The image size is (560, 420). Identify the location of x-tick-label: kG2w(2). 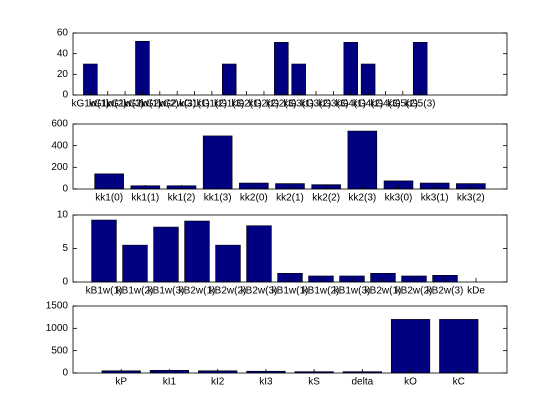
(160, 104).